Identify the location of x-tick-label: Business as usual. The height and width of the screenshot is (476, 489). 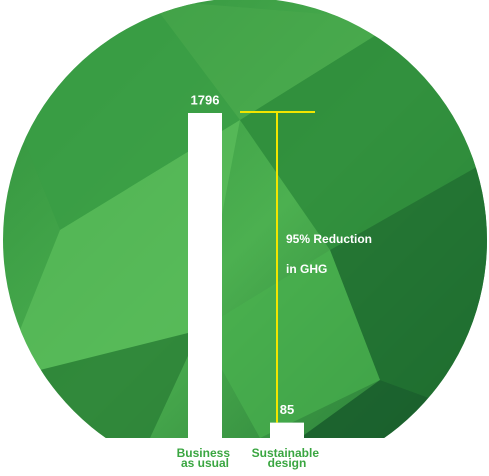
(205, 458).